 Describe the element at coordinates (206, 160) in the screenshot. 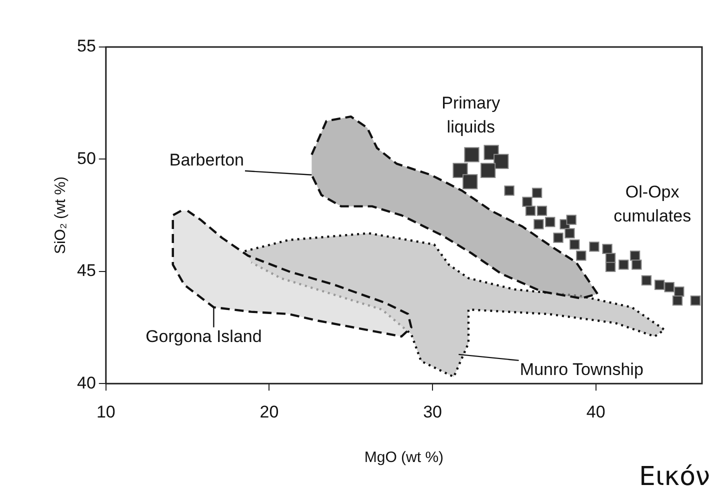

I see `annotation: Barberton` at that location.